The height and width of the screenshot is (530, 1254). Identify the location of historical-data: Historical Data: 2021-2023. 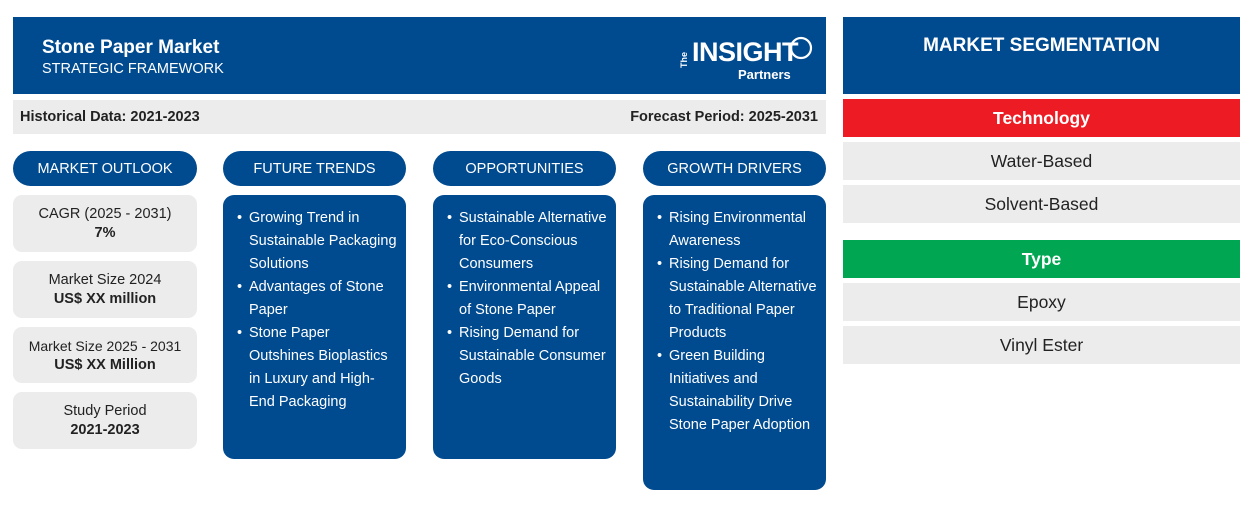
(110, 117).